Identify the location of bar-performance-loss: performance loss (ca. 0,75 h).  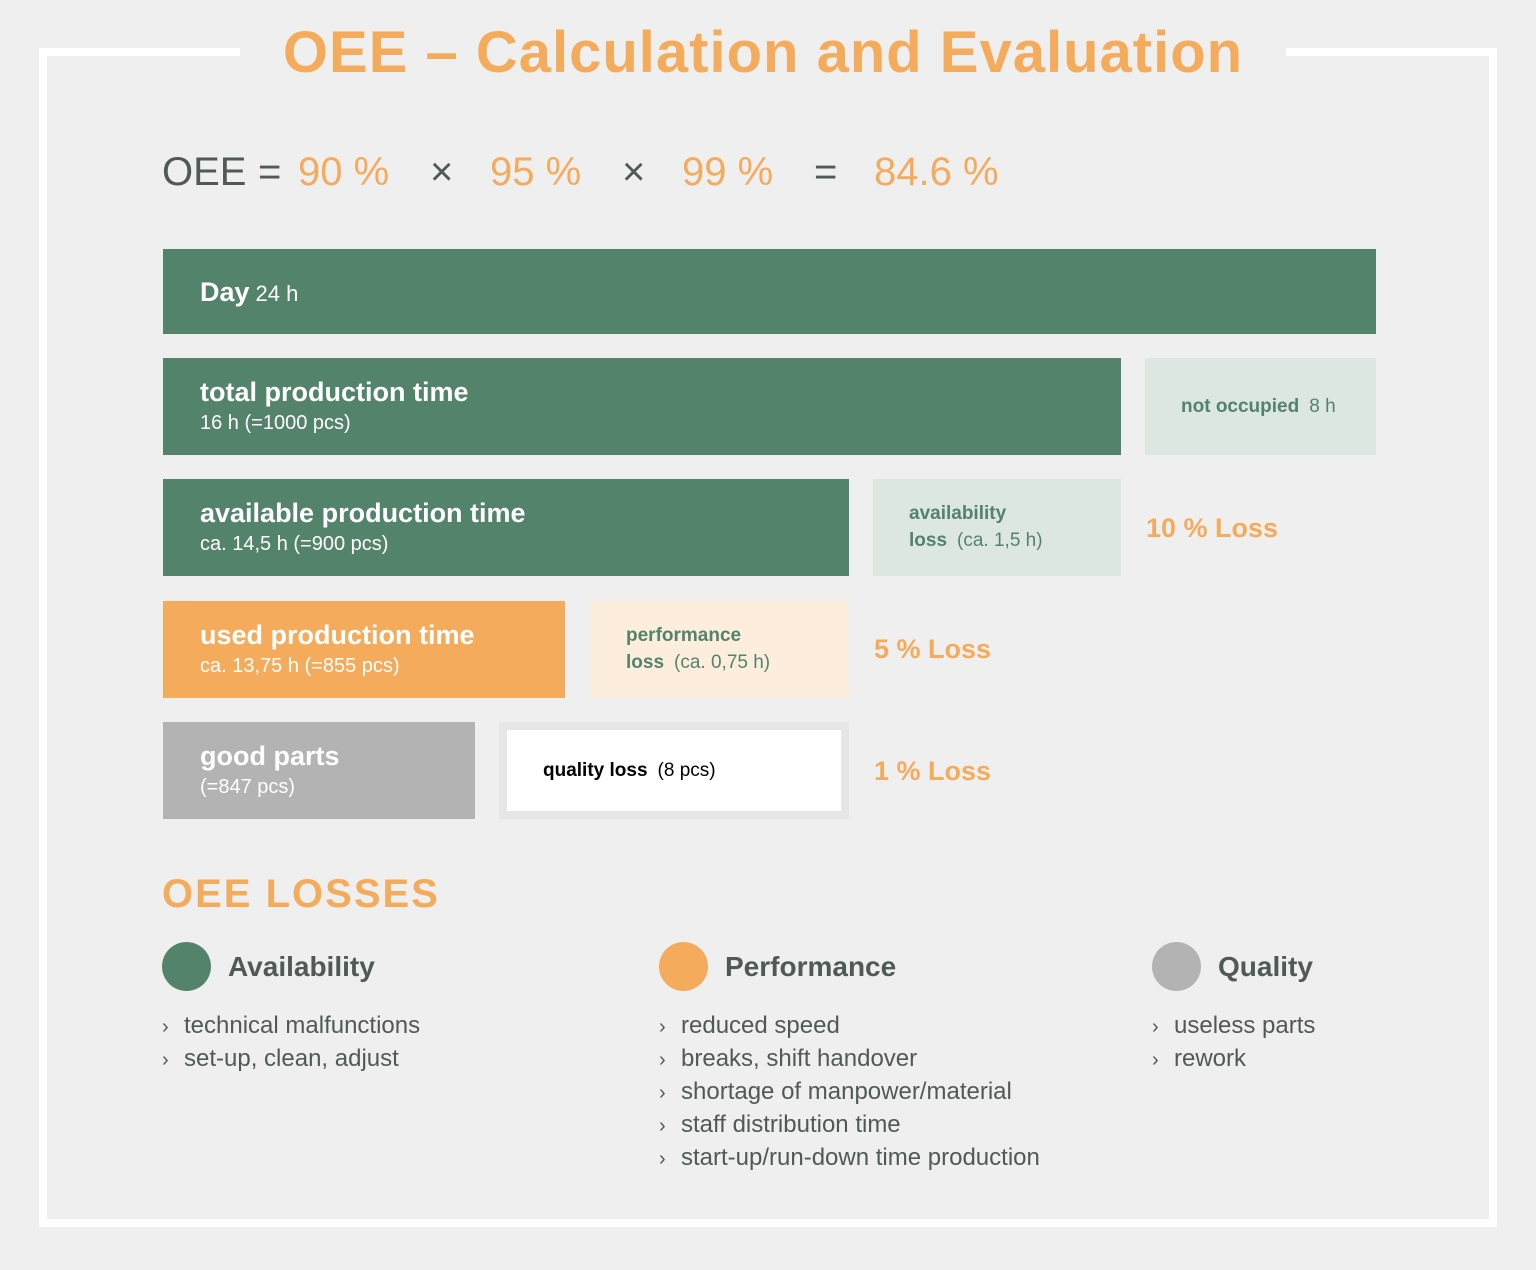
(719, 649).